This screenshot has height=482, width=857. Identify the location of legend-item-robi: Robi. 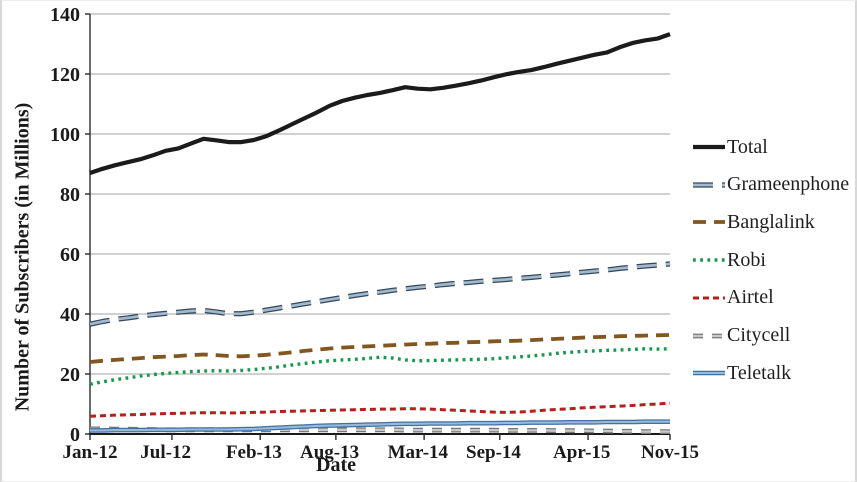
(729, 260).